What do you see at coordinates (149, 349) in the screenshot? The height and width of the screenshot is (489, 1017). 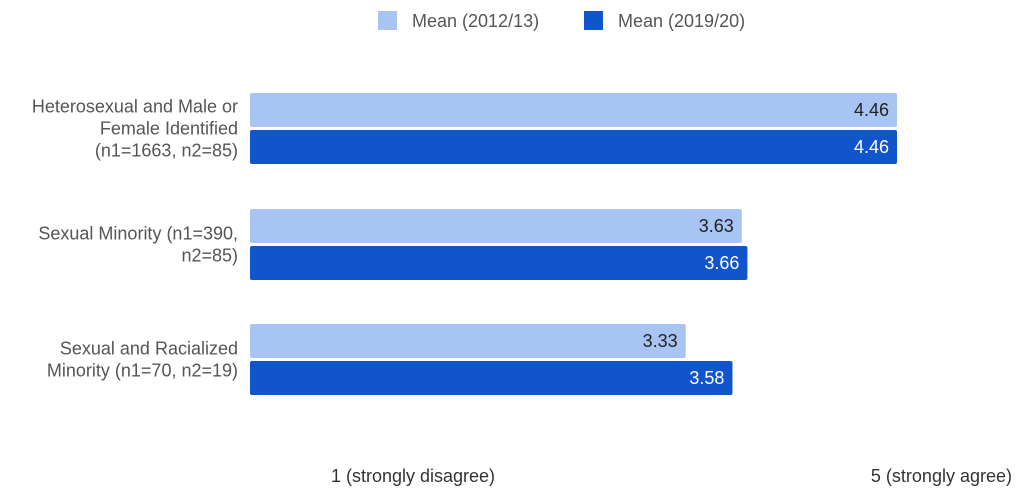 I see `category-label-3-line-1: Sexual and Racialized` at bounding box center [149, 349].